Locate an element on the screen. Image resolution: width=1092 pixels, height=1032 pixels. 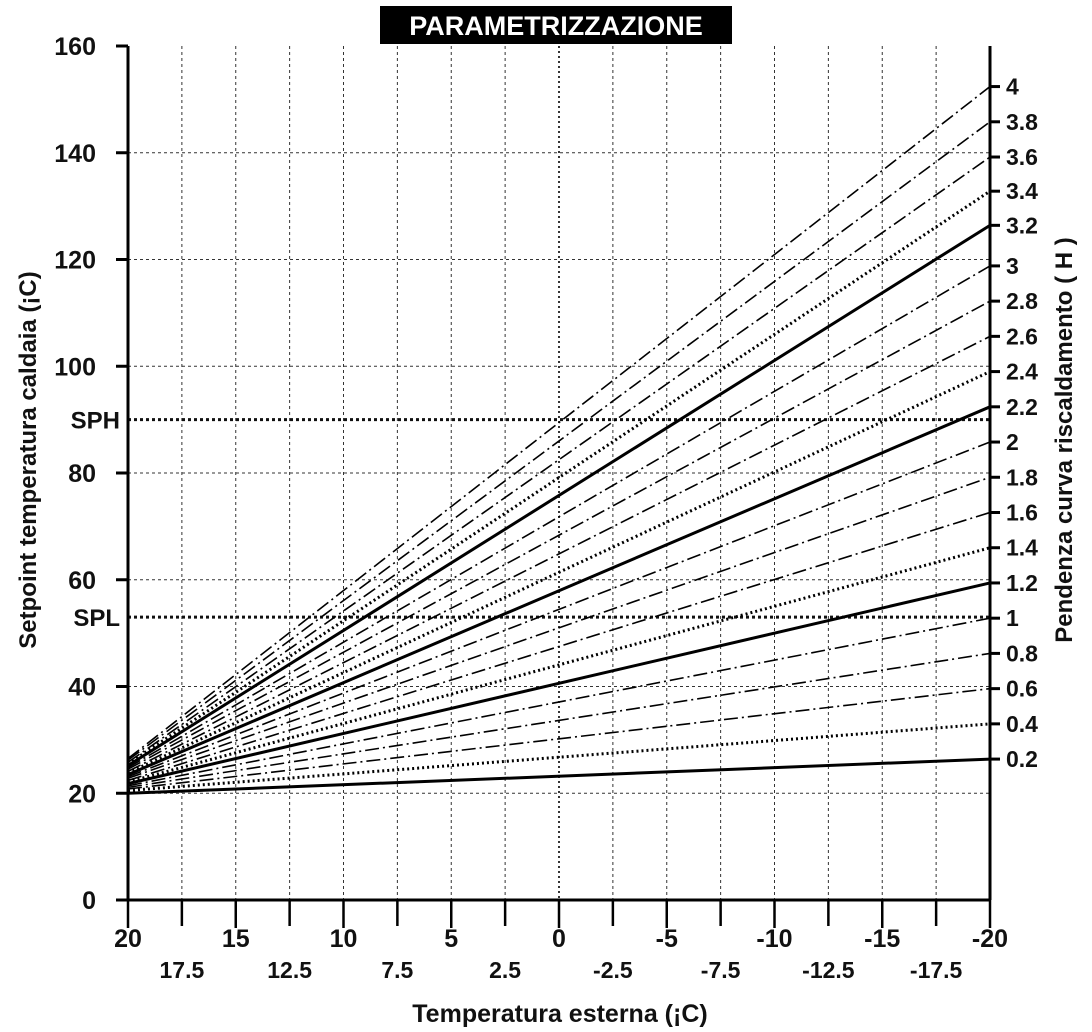
x-tick-label-major: 10 is located at coordinates (344, 939).